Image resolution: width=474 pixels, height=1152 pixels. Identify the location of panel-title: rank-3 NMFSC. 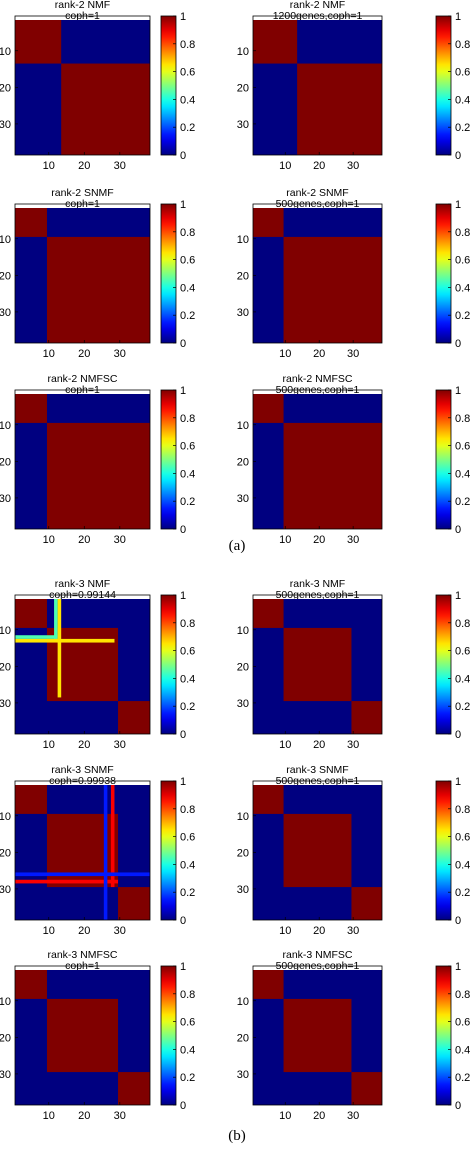
(82, 955).